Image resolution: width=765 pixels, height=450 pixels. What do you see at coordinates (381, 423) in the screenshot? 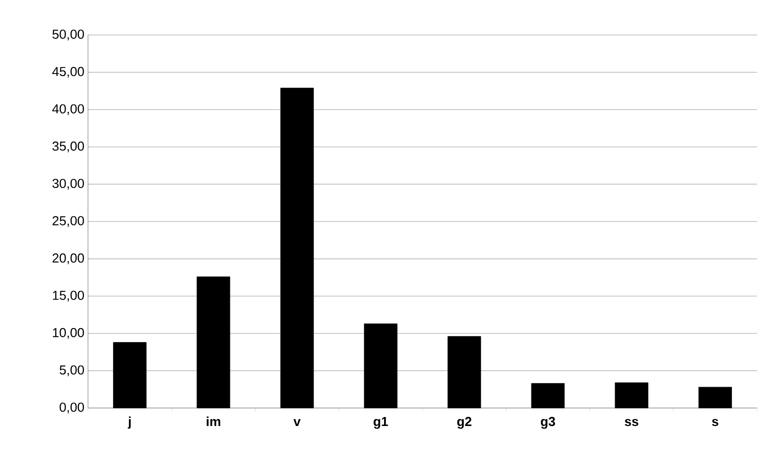
I see `x-tick-label: g1` at bounding box center [381, 423].